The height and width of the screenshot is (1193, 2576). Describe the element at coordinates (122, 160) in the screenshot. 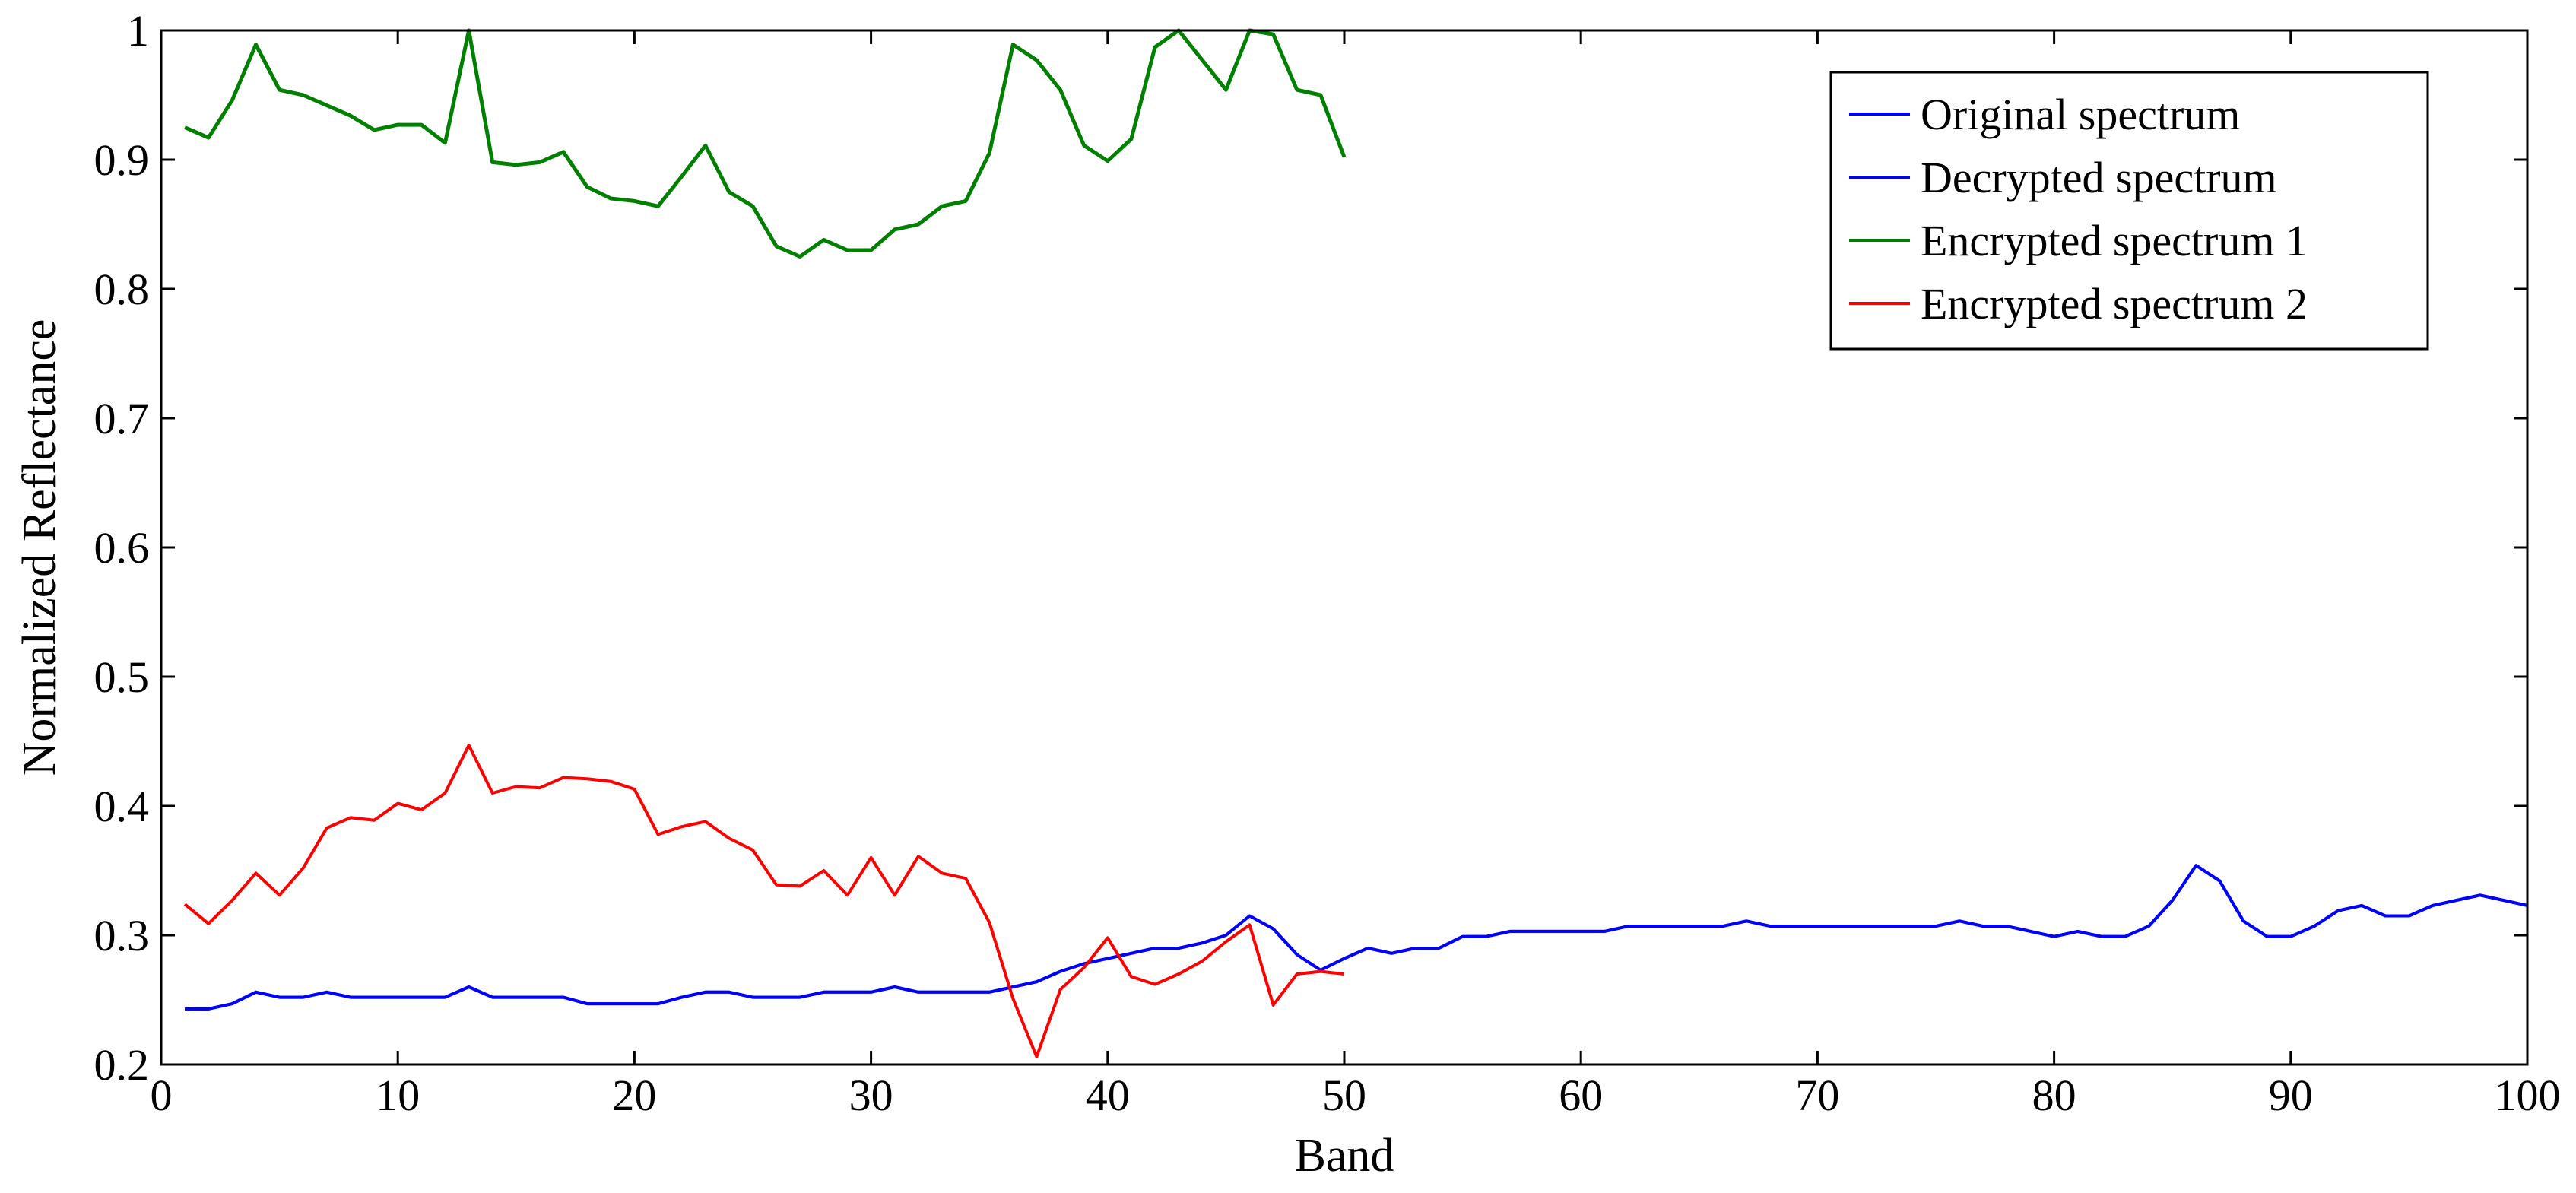

I see `y-tick-label: 0.9` at that location.